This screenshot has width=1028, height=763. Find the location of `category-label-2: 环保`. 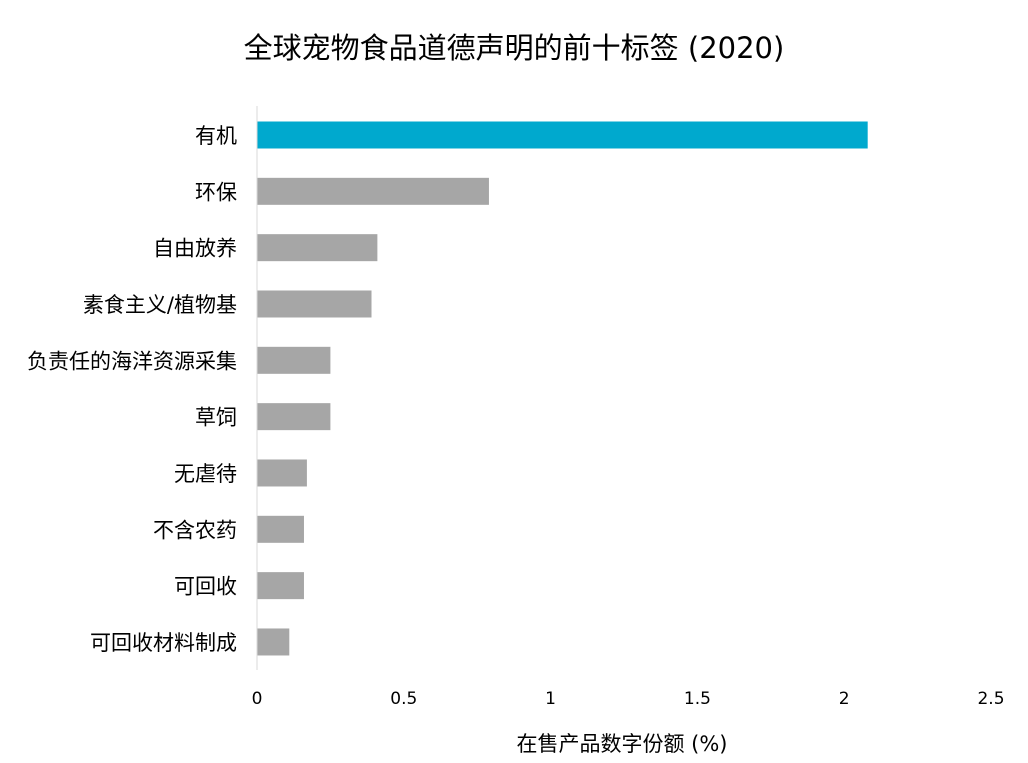

category-label-2: 环保 is located at coordinates (216, 192).